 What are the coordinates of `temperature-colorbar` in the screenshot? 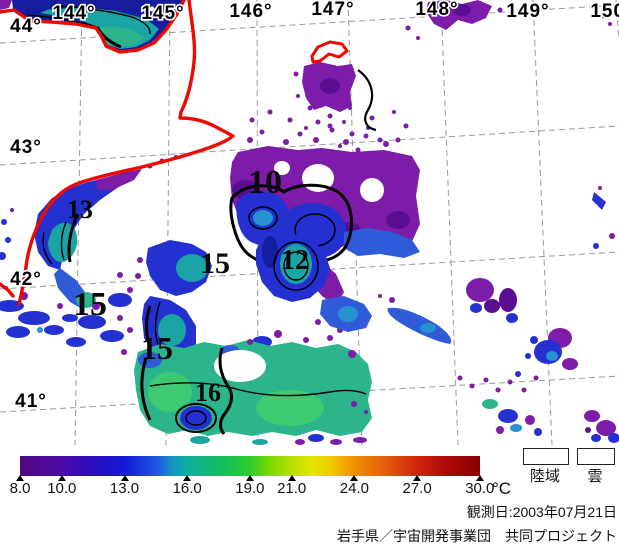 It's located at (250, 466).